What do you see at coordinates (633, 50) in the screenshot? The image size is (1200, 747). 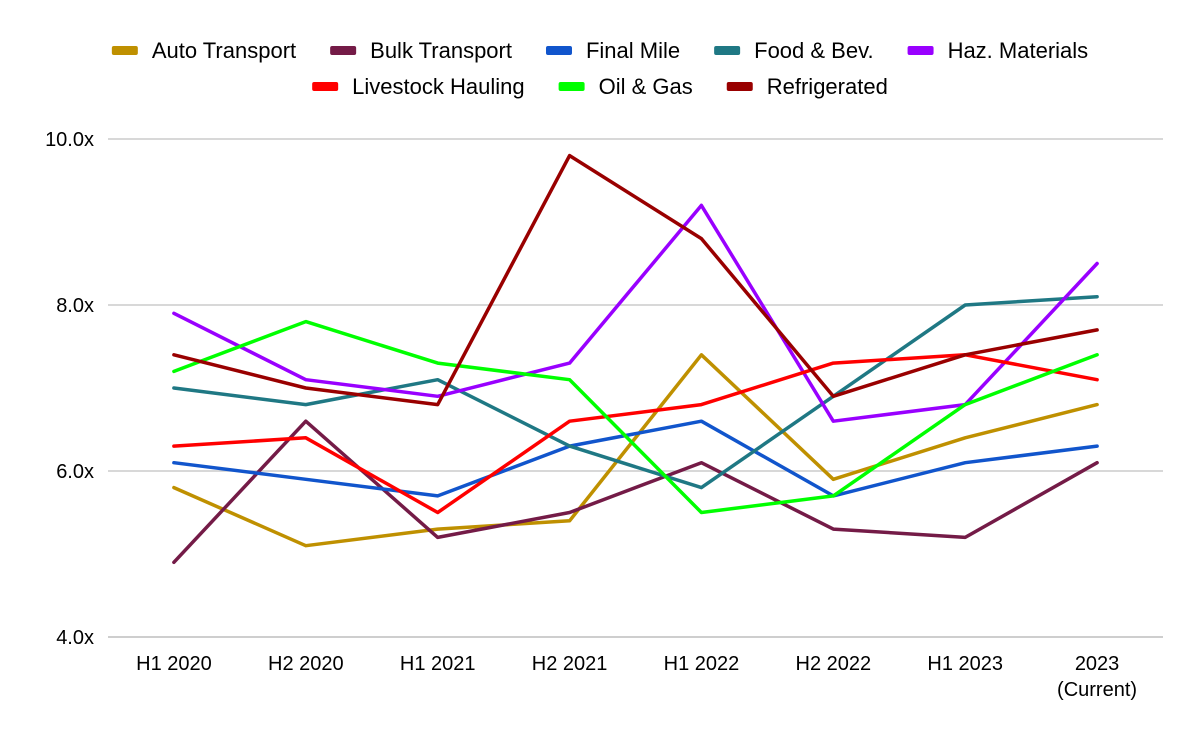 I see `legend-label: Final Mile` at bounding box center [633, 50].